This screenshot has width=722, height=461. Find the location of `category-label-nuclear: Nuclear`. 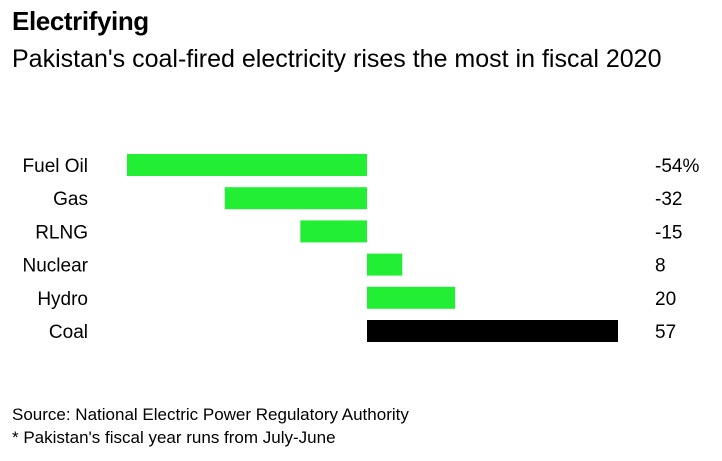

category-label-nuclear: Nuclear is located at coordinates (56, 266).